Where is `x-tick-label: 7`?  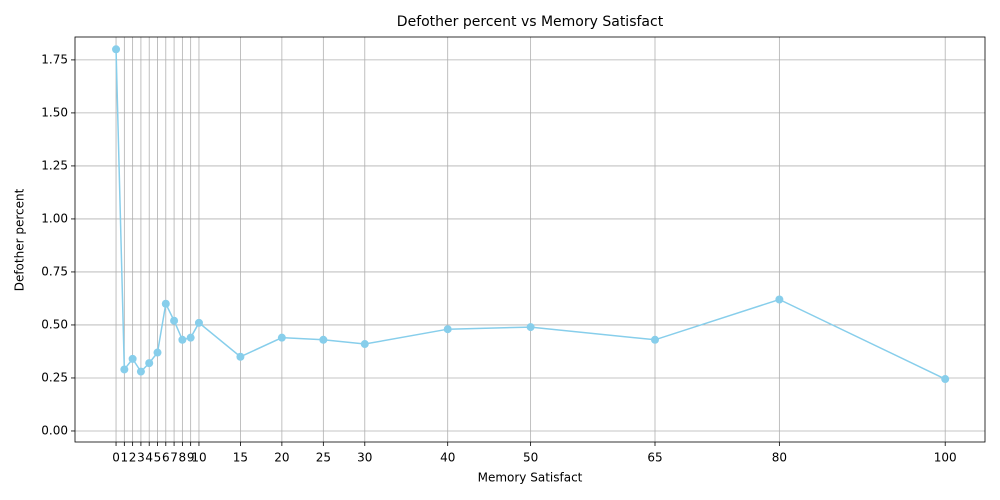
x-tick-label: 7 is located at coordinates (174, 458).